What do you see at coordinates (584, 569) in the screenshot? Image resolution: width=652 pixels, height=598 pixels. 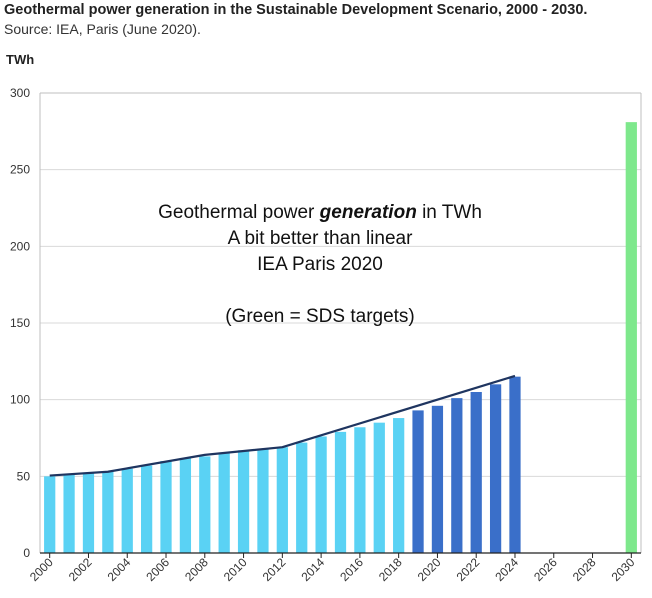 I see `x-tick-label: 2028` at bounding box center [584, 569].